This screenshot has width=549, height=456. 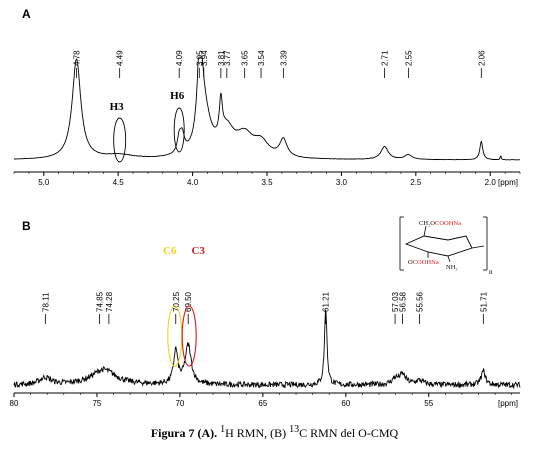 I want to click on peak-label: 3.77, so click(x=227, y=58).